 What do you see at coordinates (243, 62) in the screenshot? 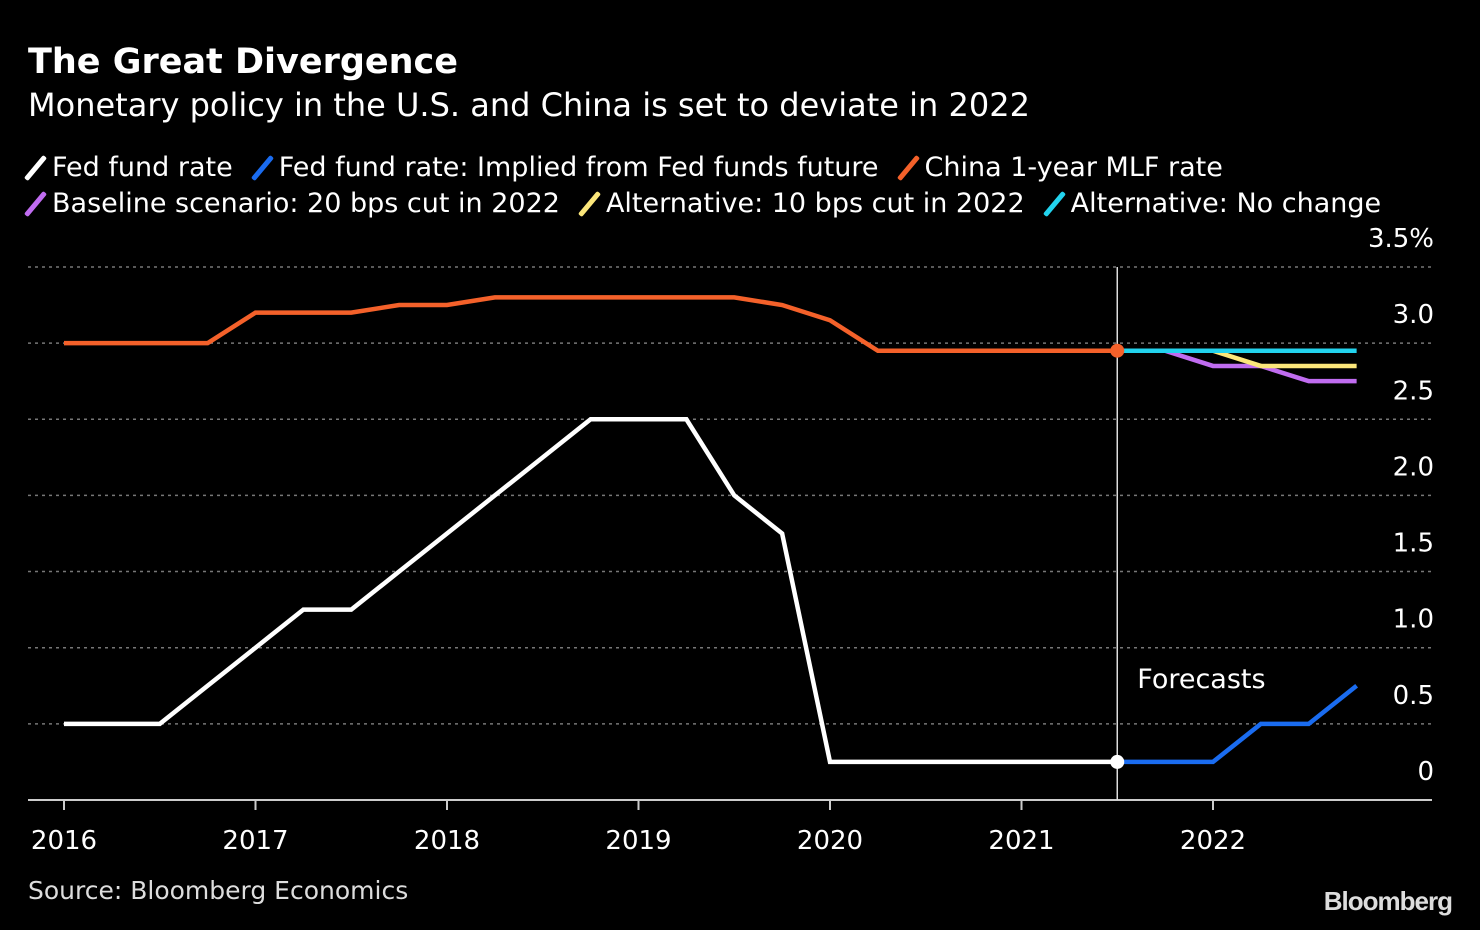
I see `chart-title: The Great Divergence` at bounding box center [243, 62].